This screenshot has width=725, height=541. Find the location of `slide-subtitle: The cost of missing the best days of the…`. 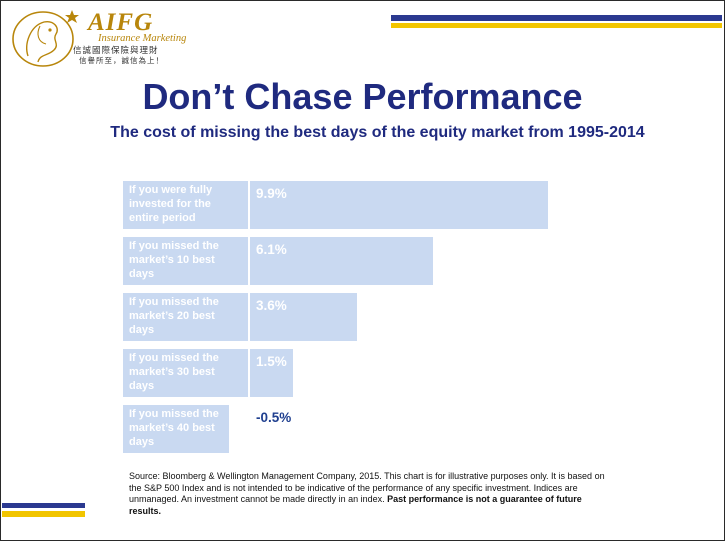

slide-subtitle: The cost of missing the best days of the… is located at coordinates (377, 132).